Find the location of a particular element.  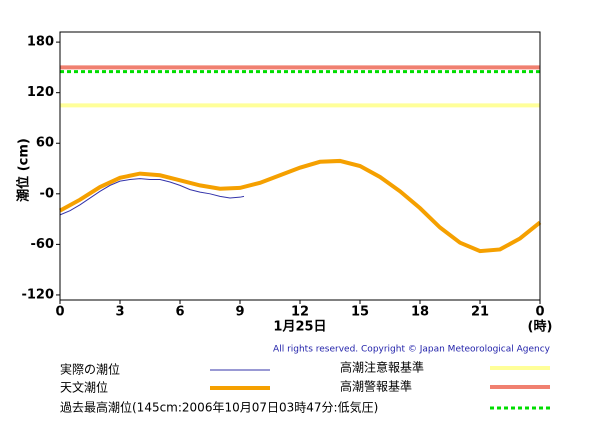

x-tick-label: 3 is located at coordinates (119, 312).